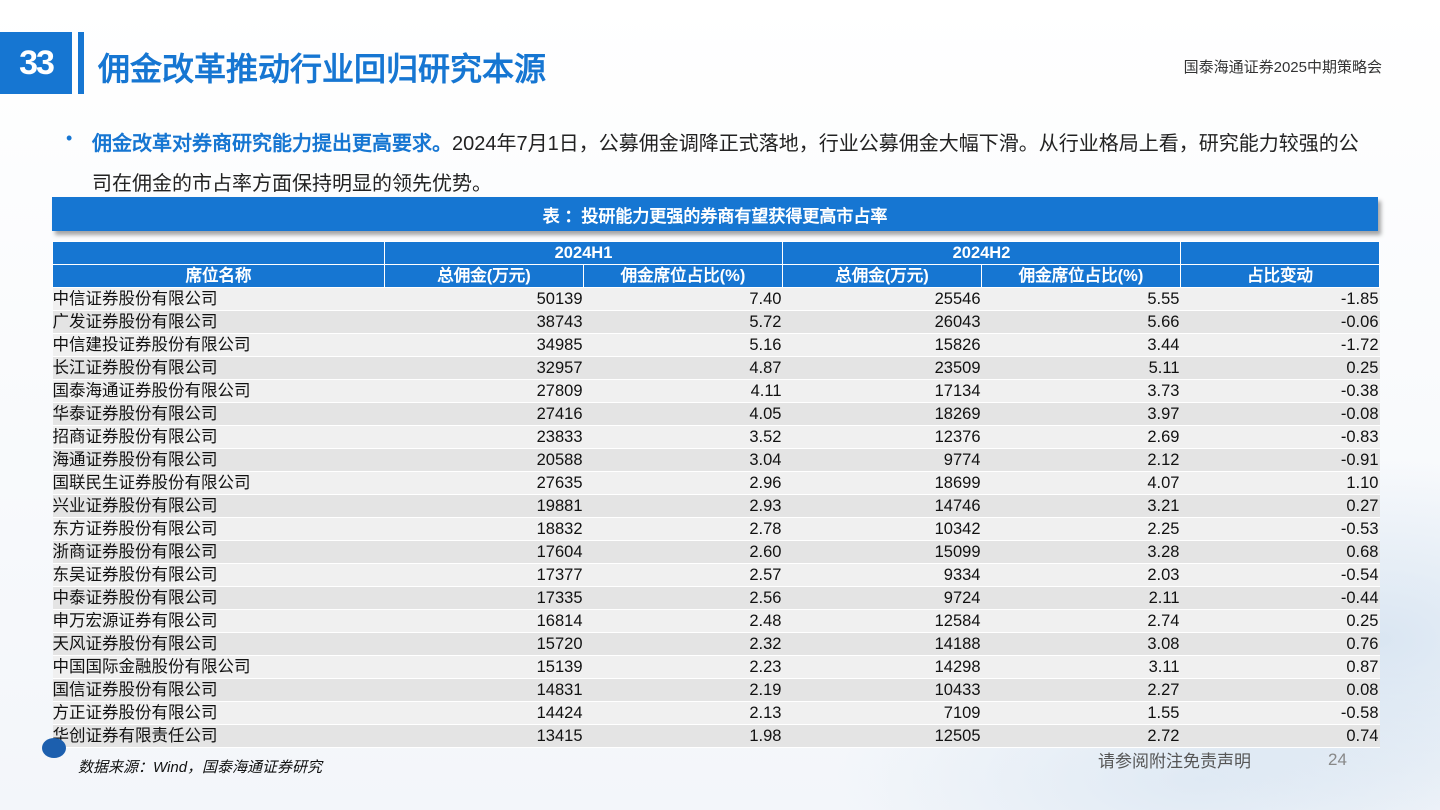 Image resolution: width=1440 pixels, height=810 pixels. Describe the element at coordinates (683, 506) in the screenshot. I see `value-cell: 2.93` at that location.